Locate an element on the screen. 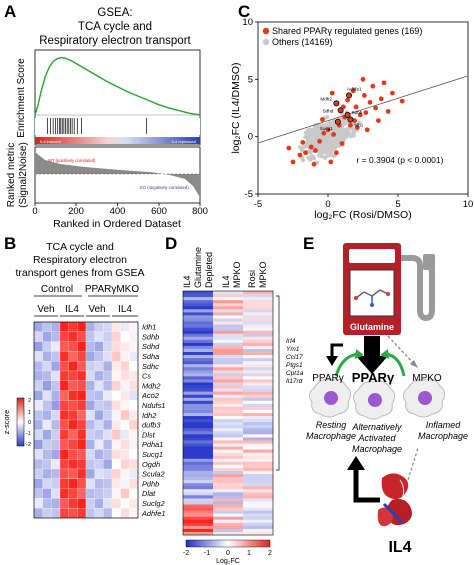 The image size is (474, 565). heatmap-b-gene-label: Idh1 is located at coordinates (149, 327).